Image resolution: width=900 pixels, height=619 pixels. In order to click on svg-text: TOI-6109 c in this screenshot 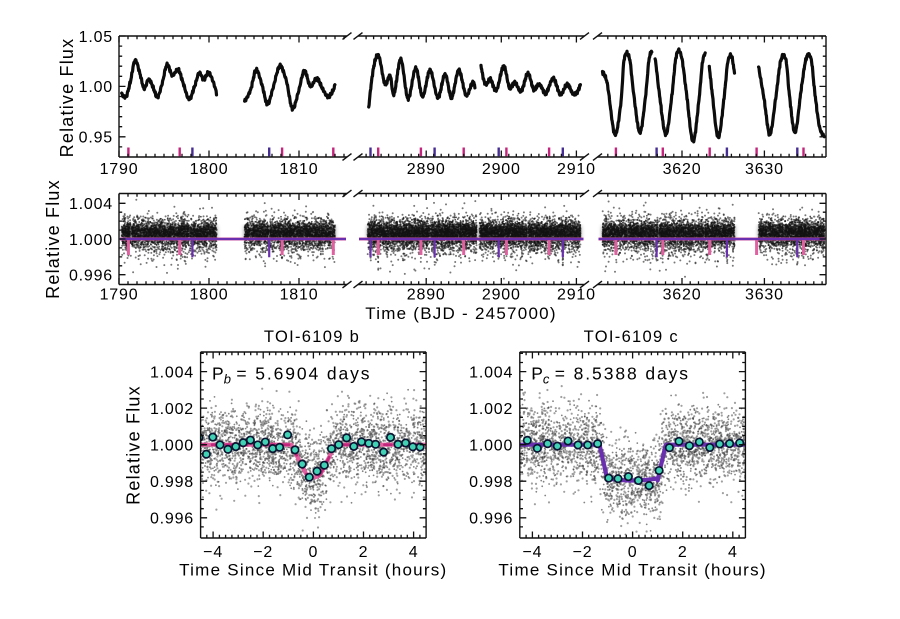, I will do `click(631, 337)`.